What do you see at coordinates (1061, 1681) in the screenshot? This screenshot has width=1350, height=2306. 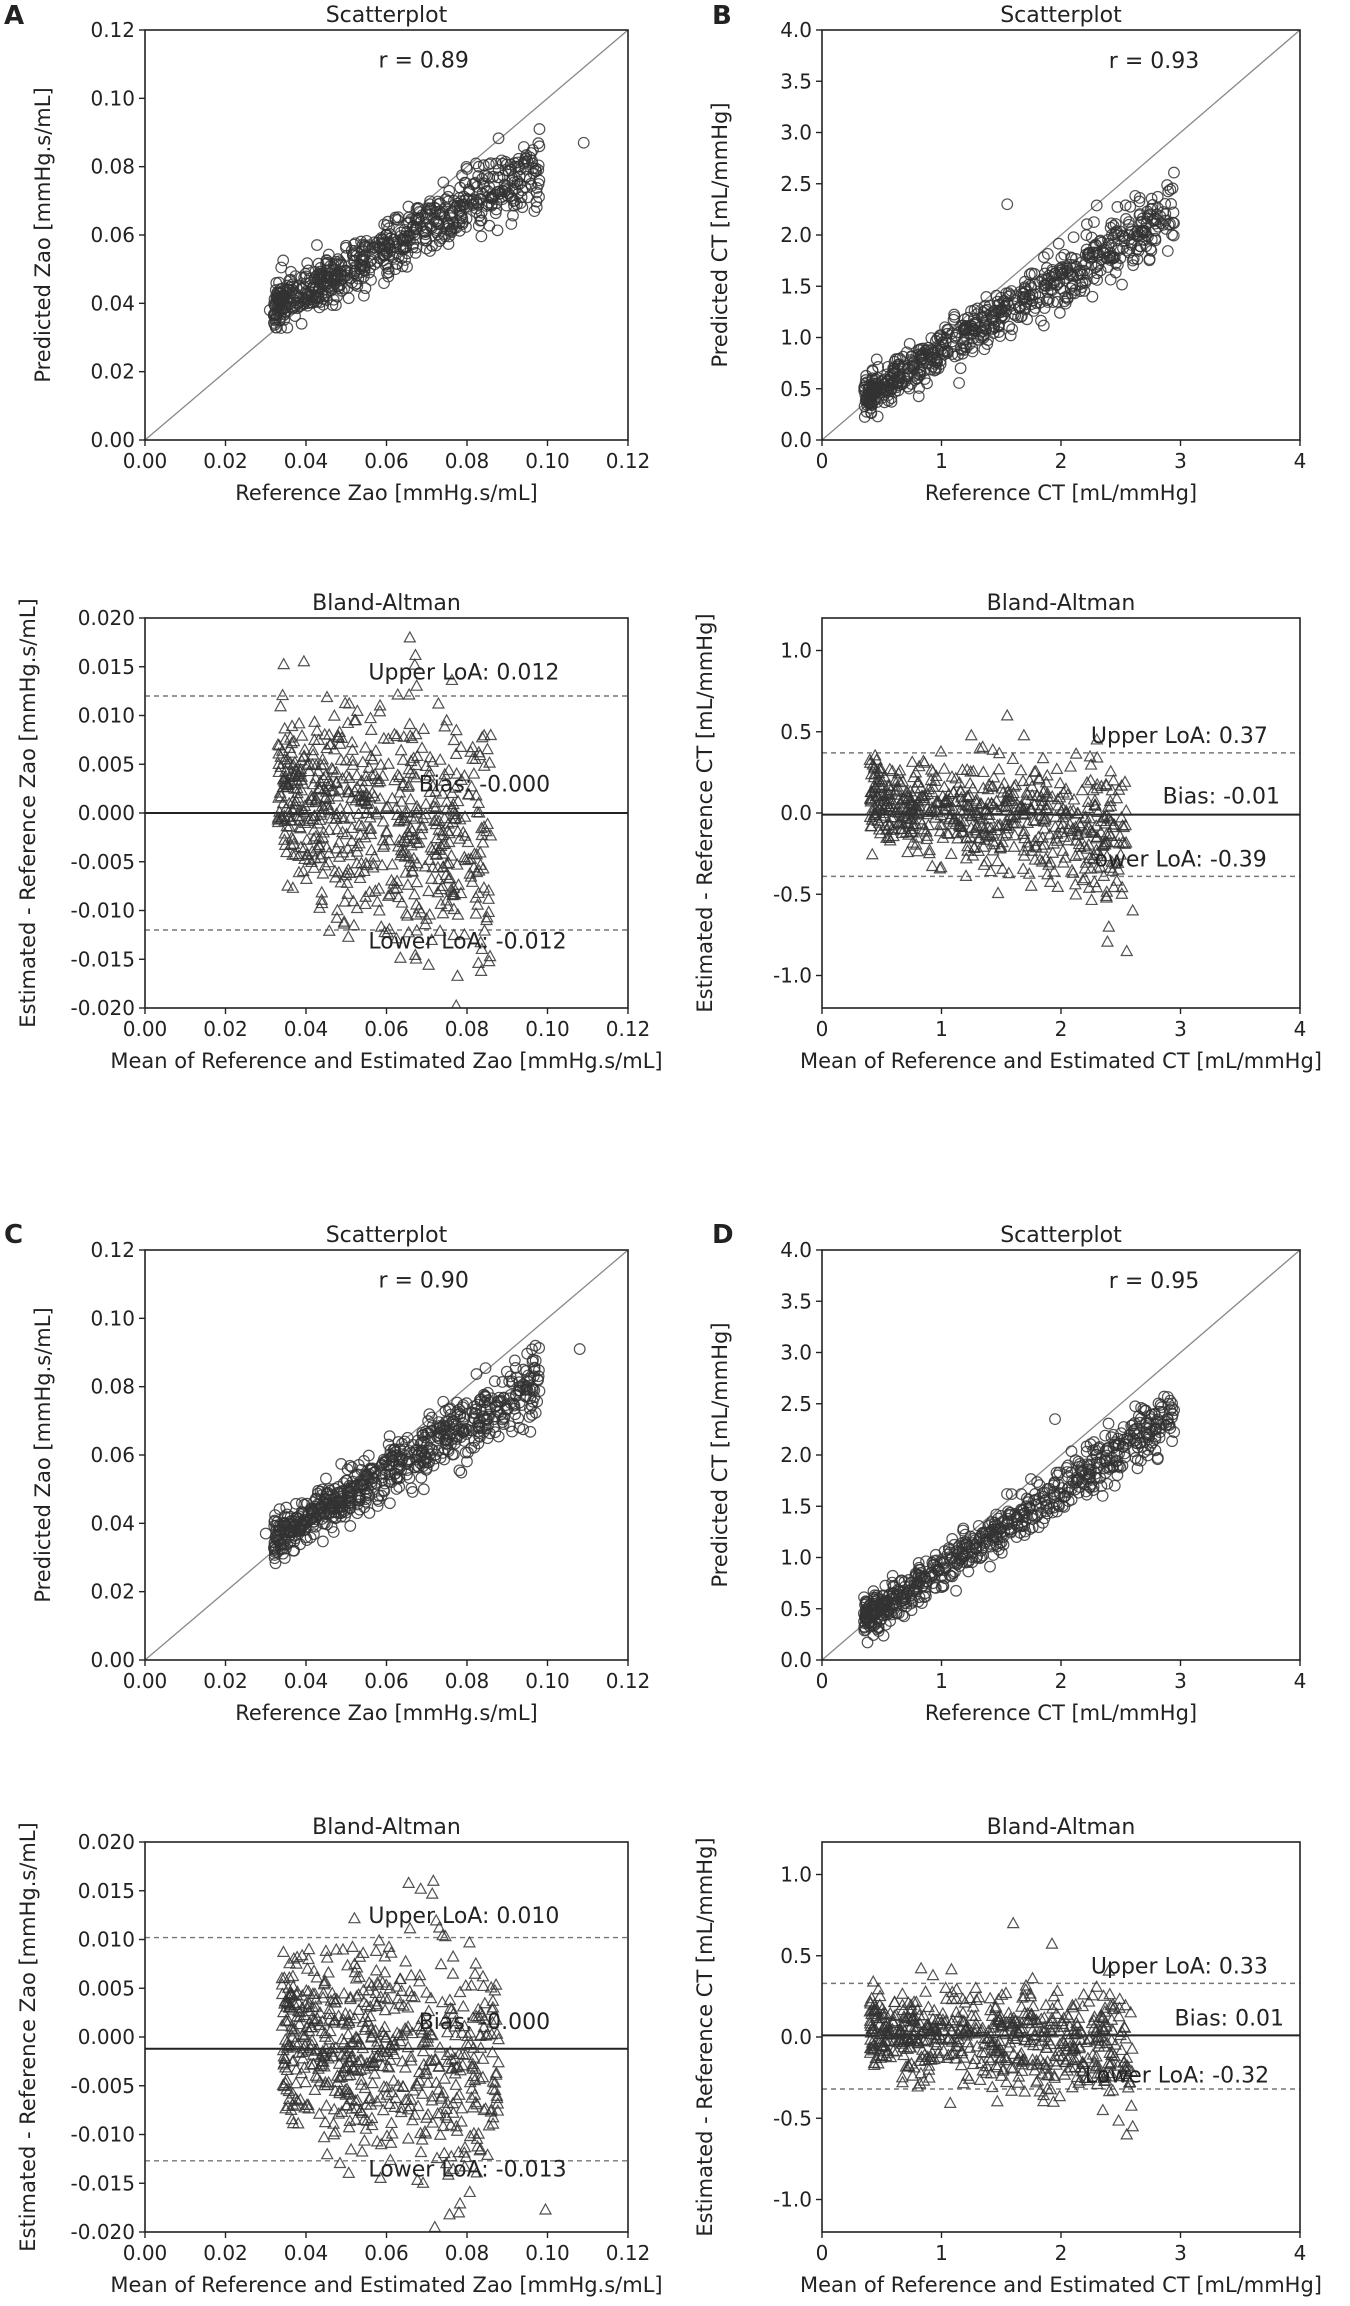 I see `x-tick-label: 2` at bounding box center [1061, 1681].